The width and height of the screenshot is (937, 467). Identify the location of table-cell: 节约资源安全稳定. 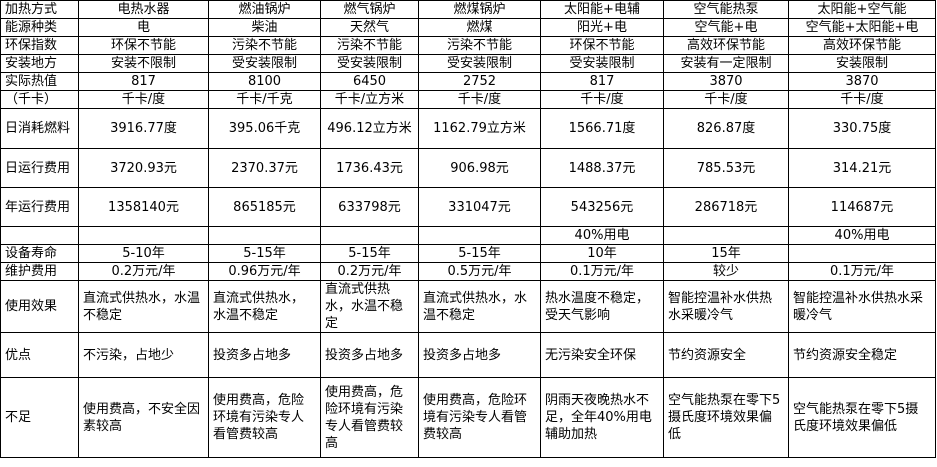
(862, 355).